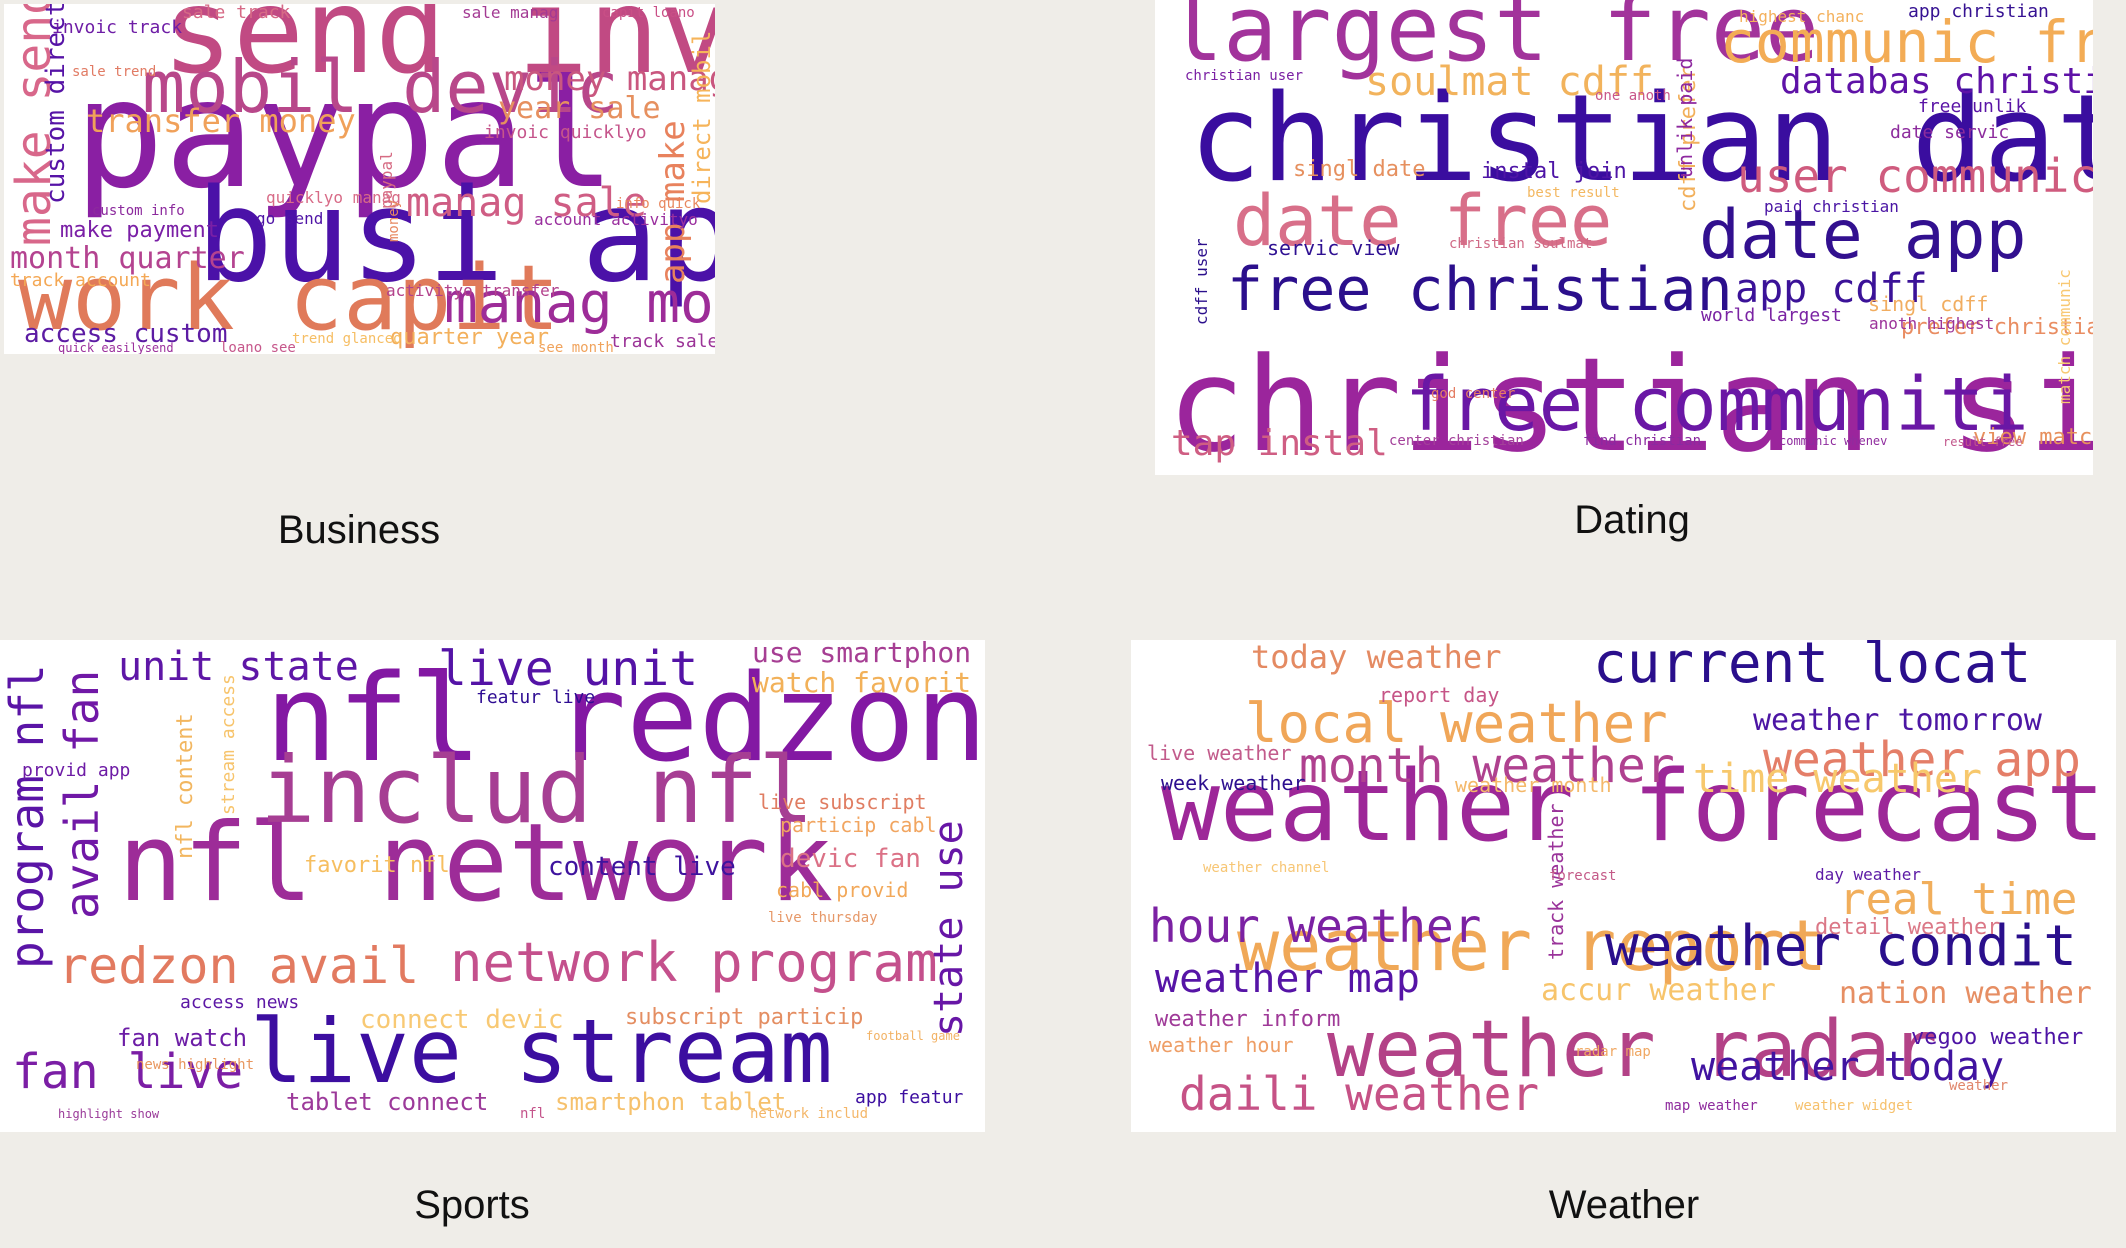 The image size is (2126, 1248). Describe the element at coordinates (109, 1114) in the screenshot. I see `cloud-word: highlight show` at that location.